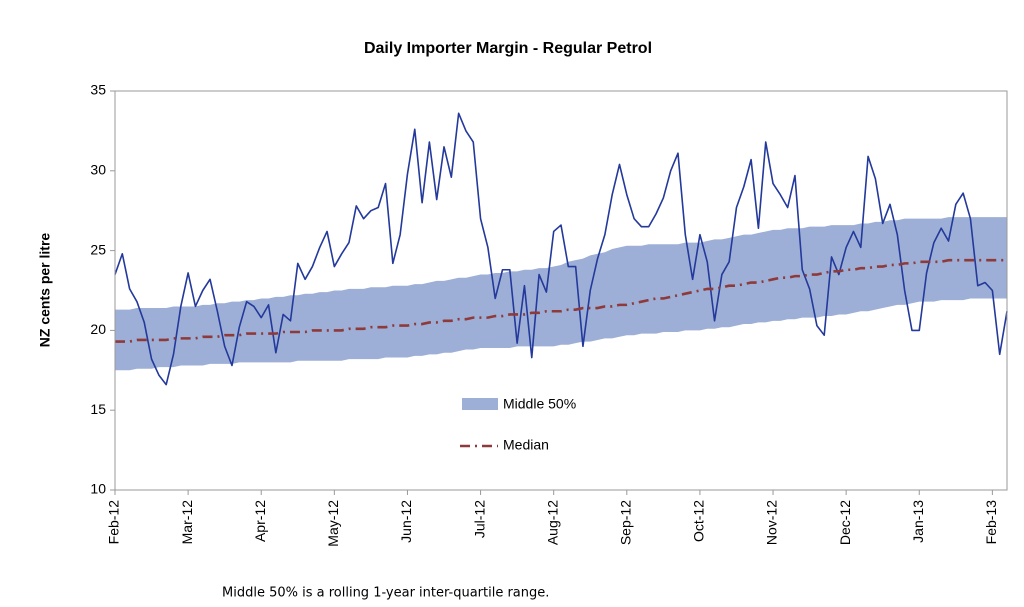 The image size is (1024, 607). Describe the element at coordinates (114, 522) in the screenshot. I see `x-tick-label: Feb-12` at that location.